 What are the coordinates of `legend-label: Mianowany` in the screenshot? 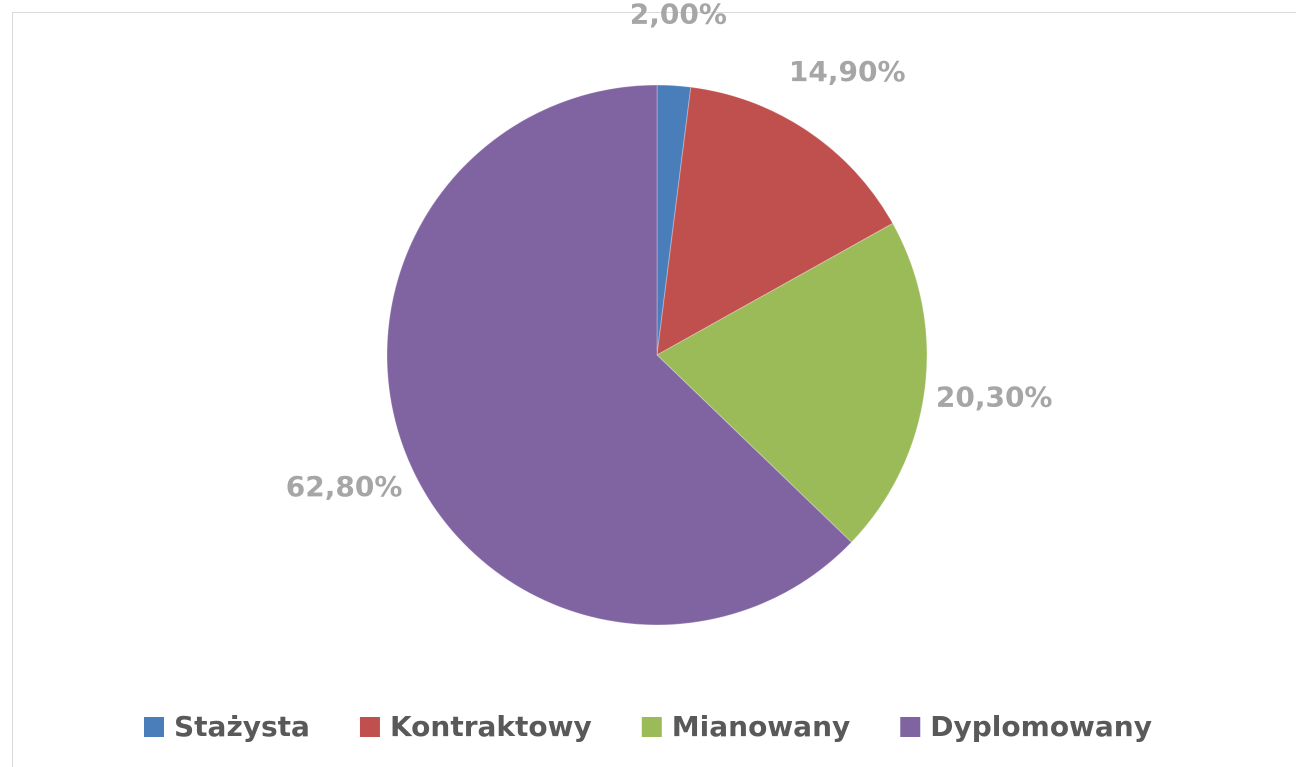 It's located at (761, 726).